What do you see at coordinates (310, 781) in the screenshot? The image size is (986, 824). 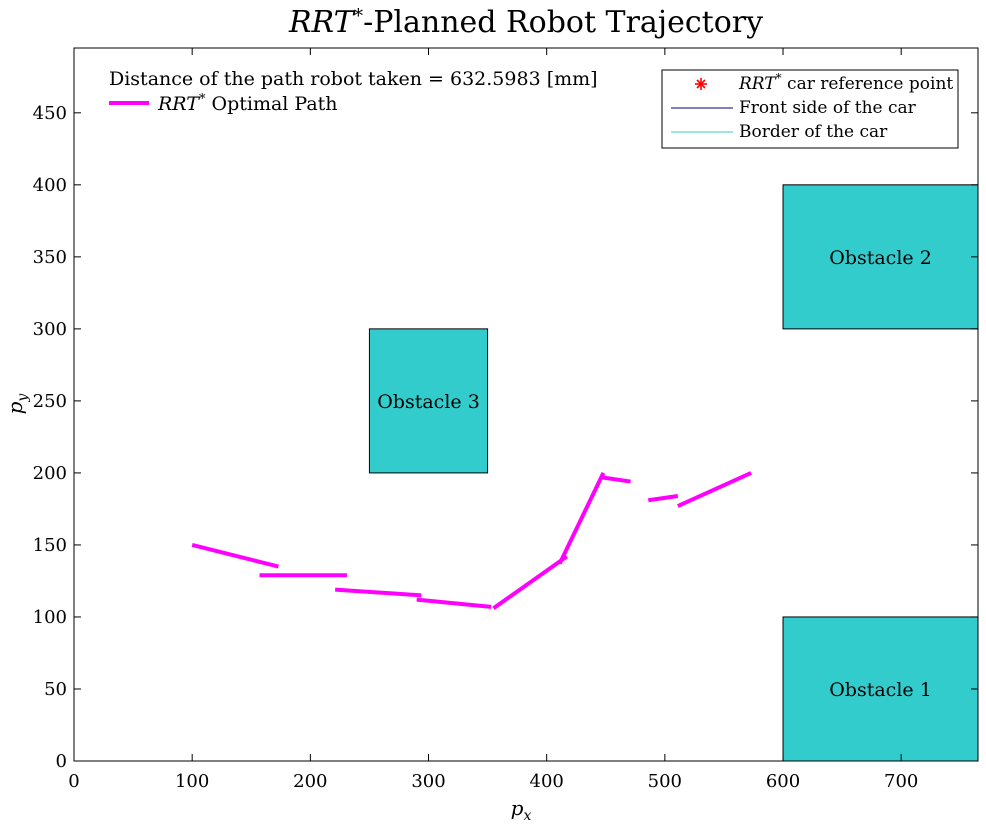 I see `x-tick-label: 200` at bounding box center [310, 781].